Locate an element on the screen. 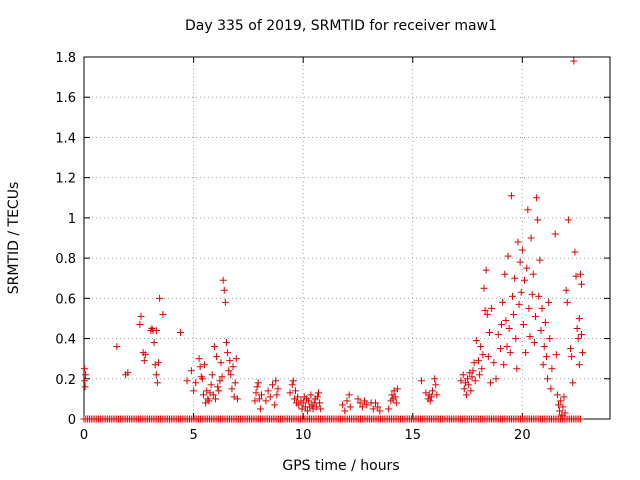 This screenshot has height=480, width=640. y-tick-labels: 0 0.2 0.4 0.6 0.8 1 1.2 1.4 1.6 1.8 is located at coordinates (65, 239).